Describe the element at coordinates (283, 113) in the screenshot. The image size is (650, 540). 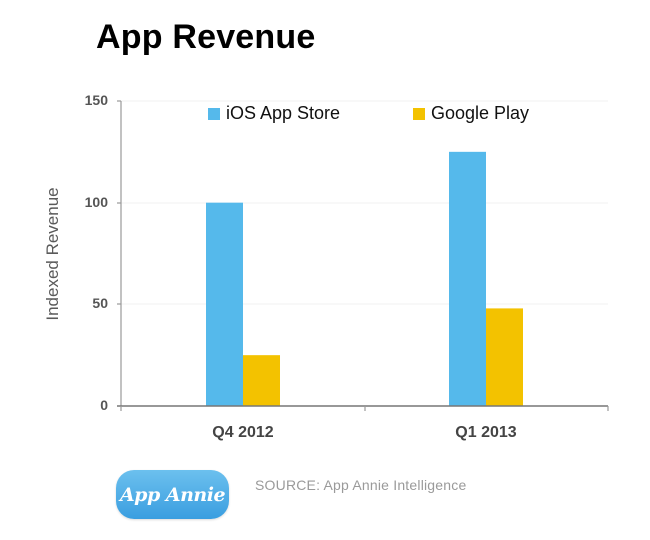
I see `legend-label-ios: iOS App Store` at that location.